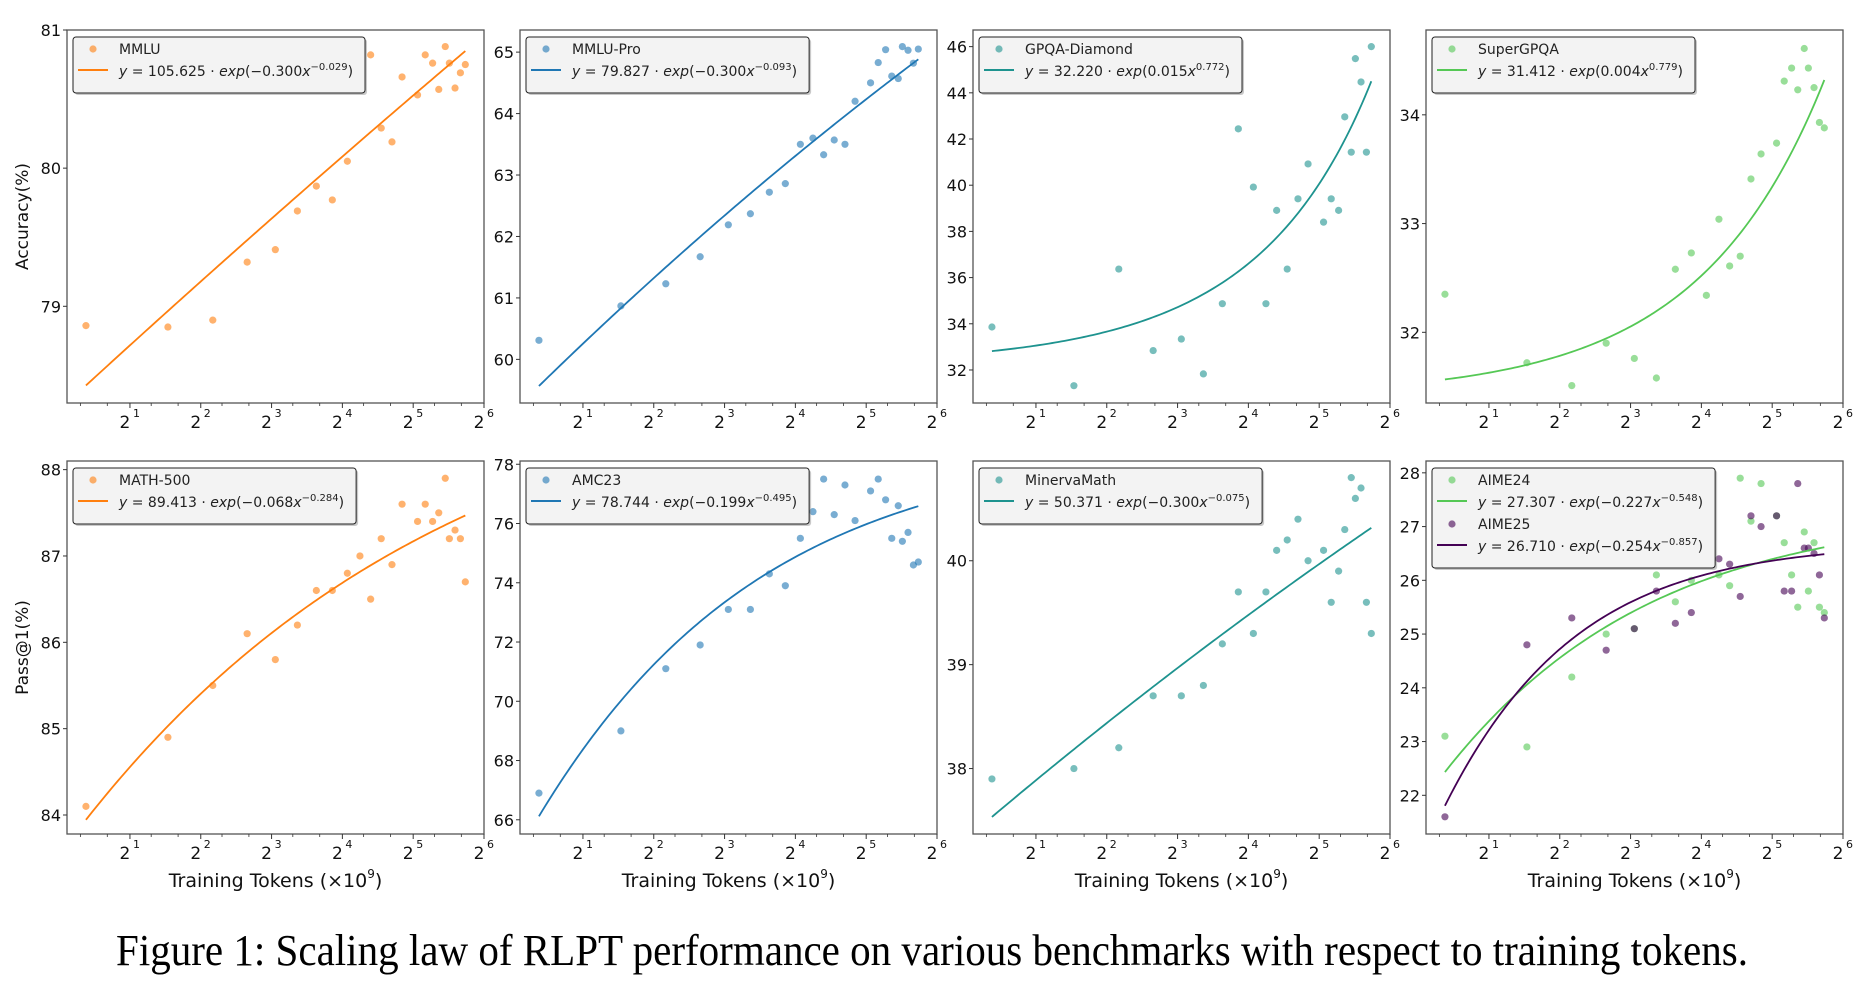 The height and width of the screenshot is (988, 1868). What do you see at coordinates (51, 470) in the screenshot?
I see `y-tick-label: 88` at bounding box center [51, 470].